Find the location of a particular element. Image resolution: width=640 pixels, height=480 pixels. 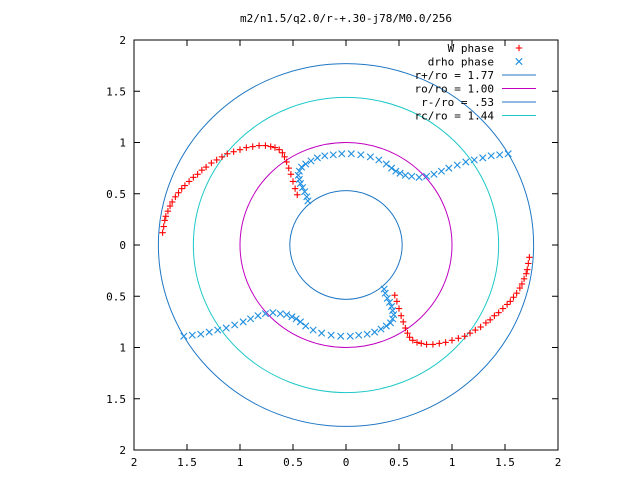

legend-label-1: drho phase is located at coordinates (461, 62).